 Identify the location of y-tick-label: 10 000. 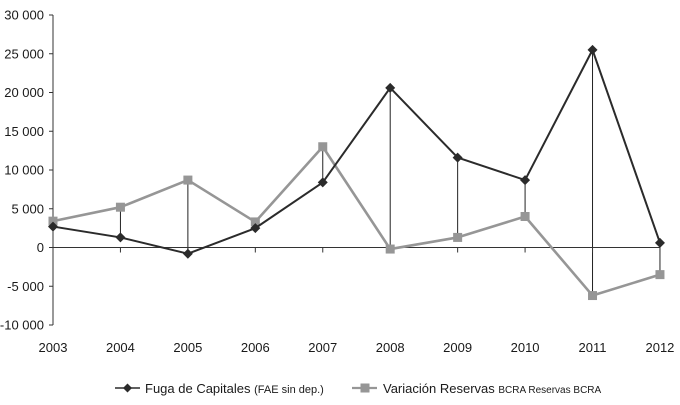
(24, 170).